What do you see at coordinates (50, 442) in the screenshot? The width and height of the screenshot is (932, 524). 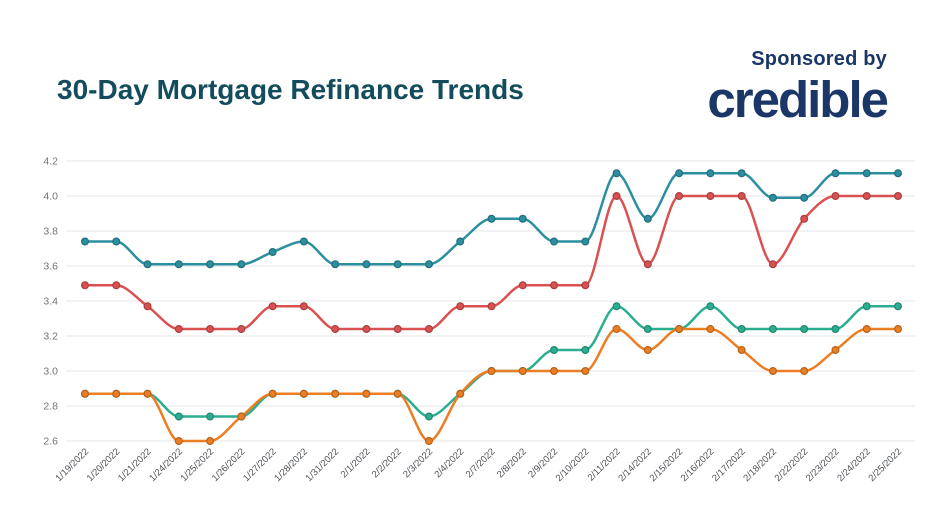 I see `y-tick-label: 2.6` at bounding box center [50, 442].